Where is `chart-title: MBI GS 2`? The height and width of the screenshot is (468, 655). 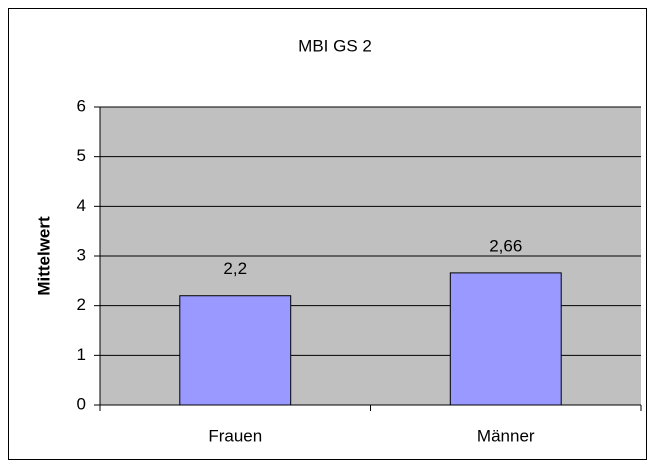 chart-title: MBI GS 2 is located at coordinates (335, 45).